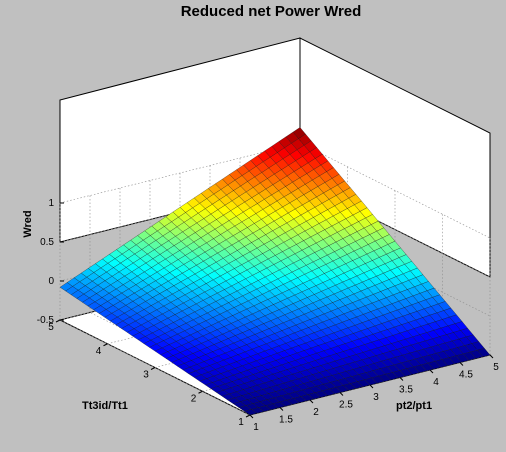  Describe the element at coordinates (395, 190) in the screenshot. I see `wall-grid-z-right` at that location.